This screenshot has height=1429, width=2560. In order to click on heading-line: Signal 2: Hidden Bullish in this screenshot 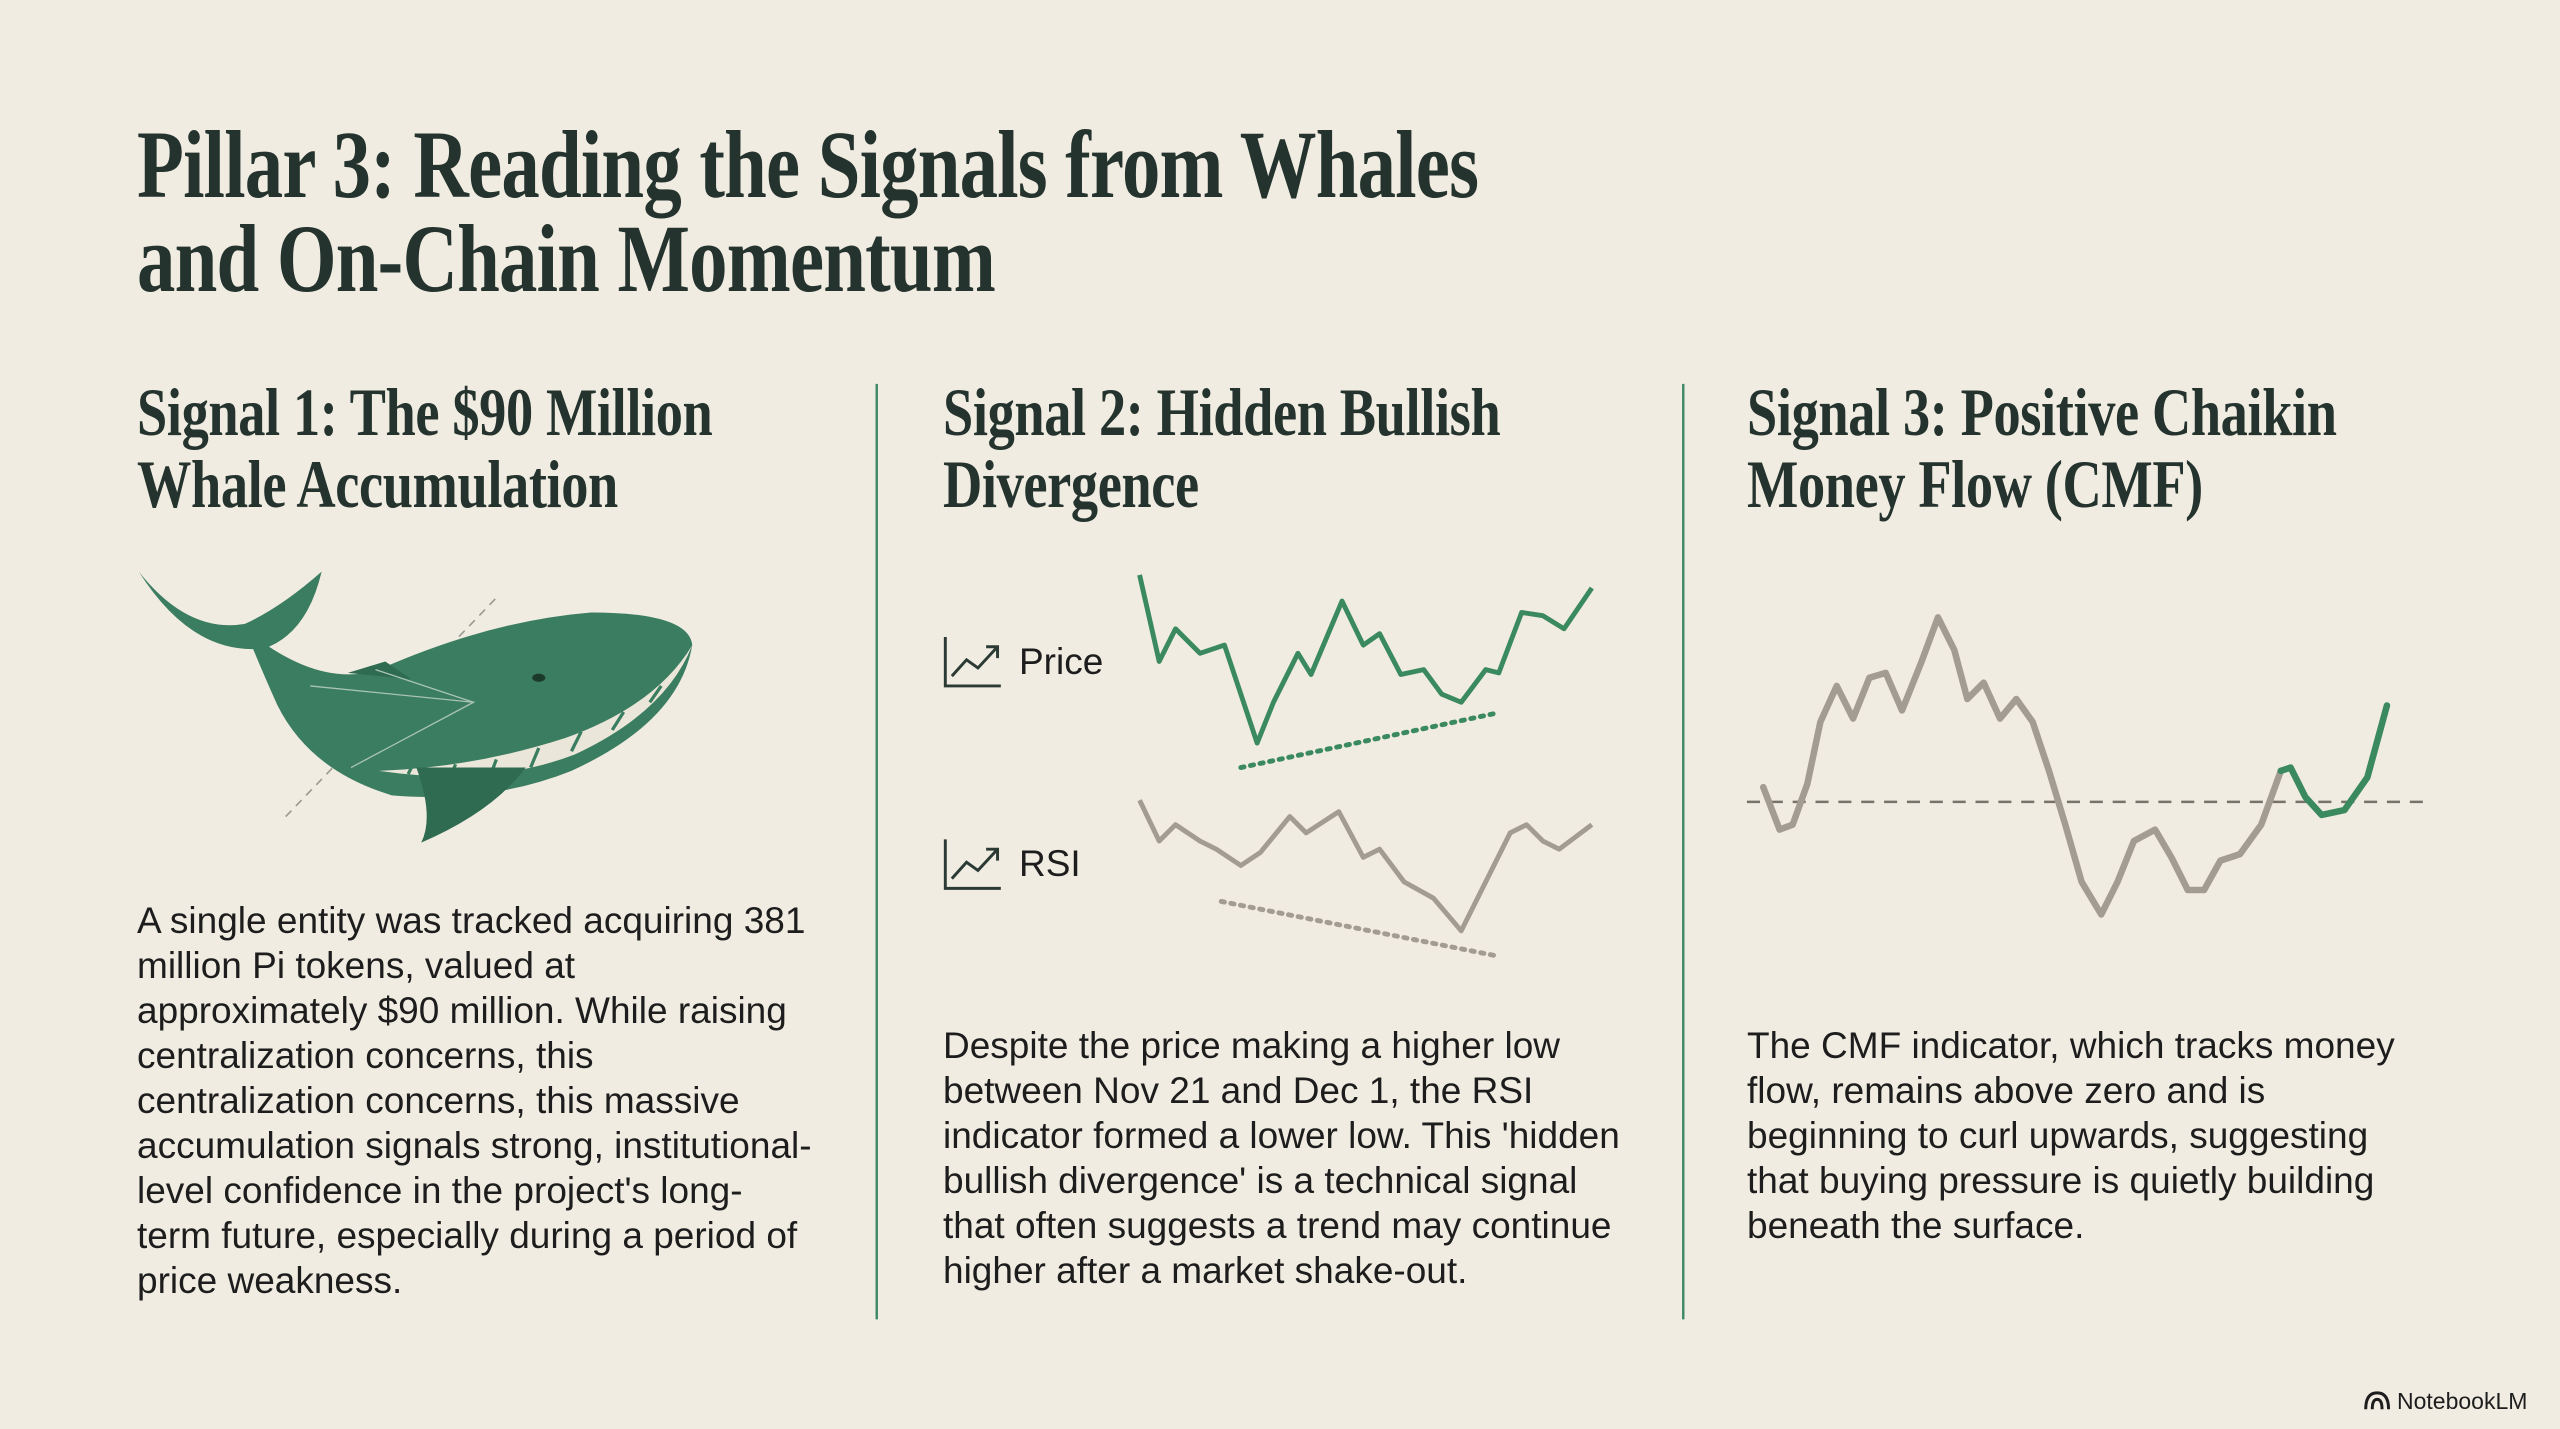, I will do `click(1222, 412)`.